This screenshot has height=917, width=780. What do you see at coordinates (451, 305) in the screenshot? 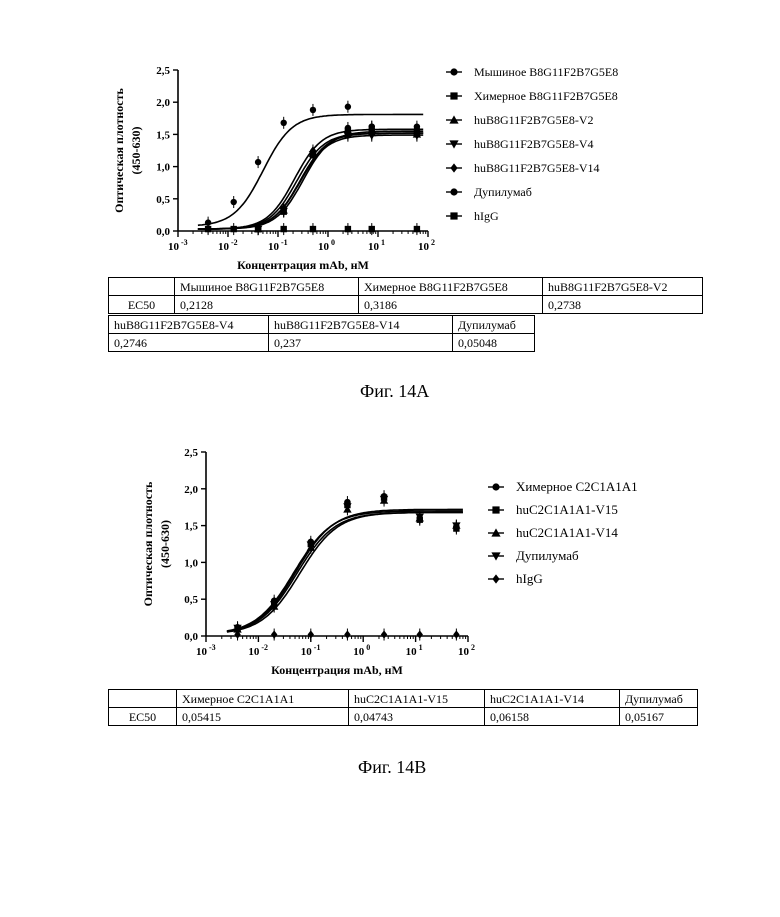
I see `table-cell: 0,3186` at bounding box center [451, 305].